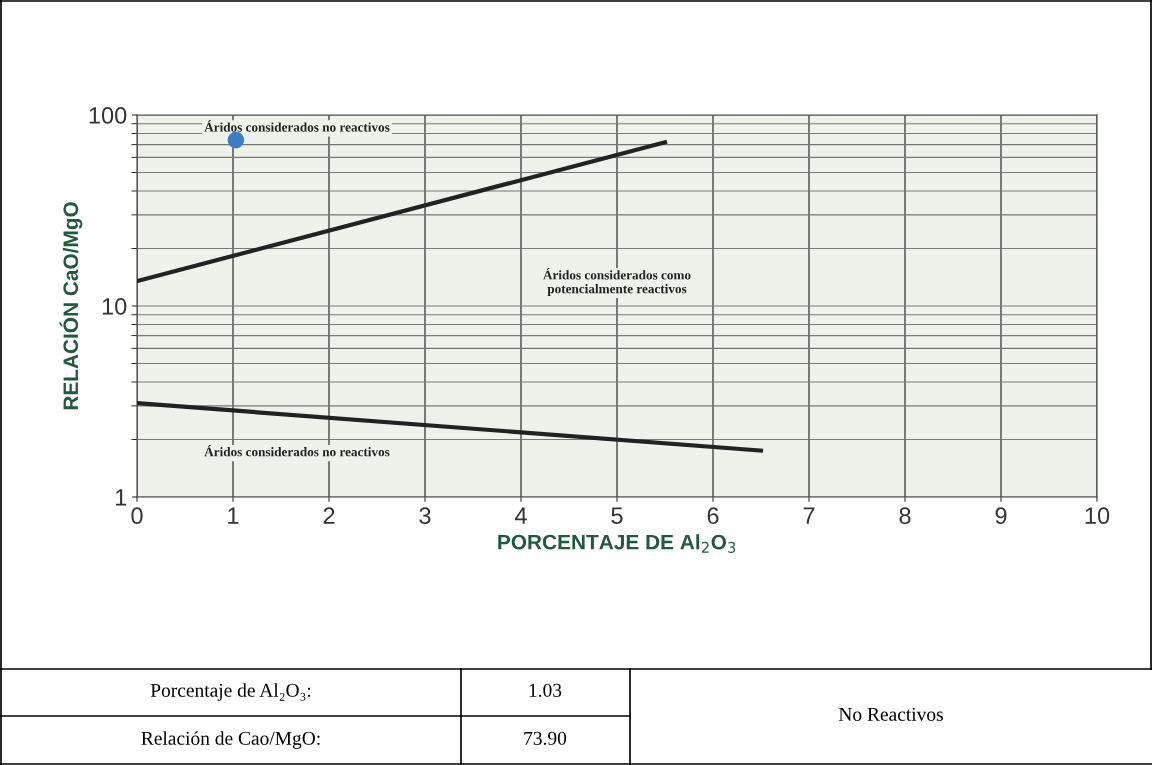 The height and width of the screenshot is (765, 1152). Describe the element at coordinates (1001, 516) in the screenshot. I see `x-tick-label: 9` at that location.